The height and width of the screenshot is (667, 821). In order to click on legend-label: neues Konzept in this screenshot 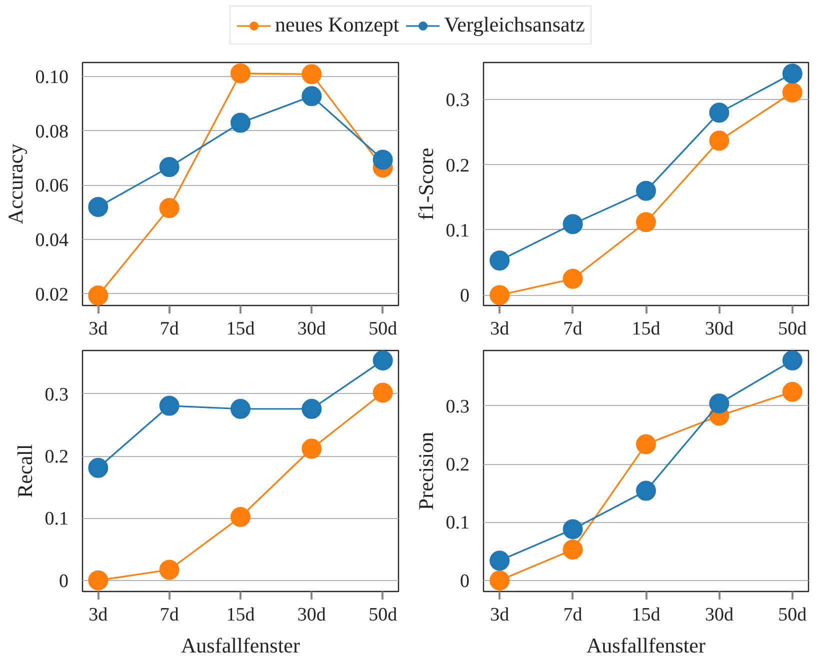, I will do `click(337, 25)`.